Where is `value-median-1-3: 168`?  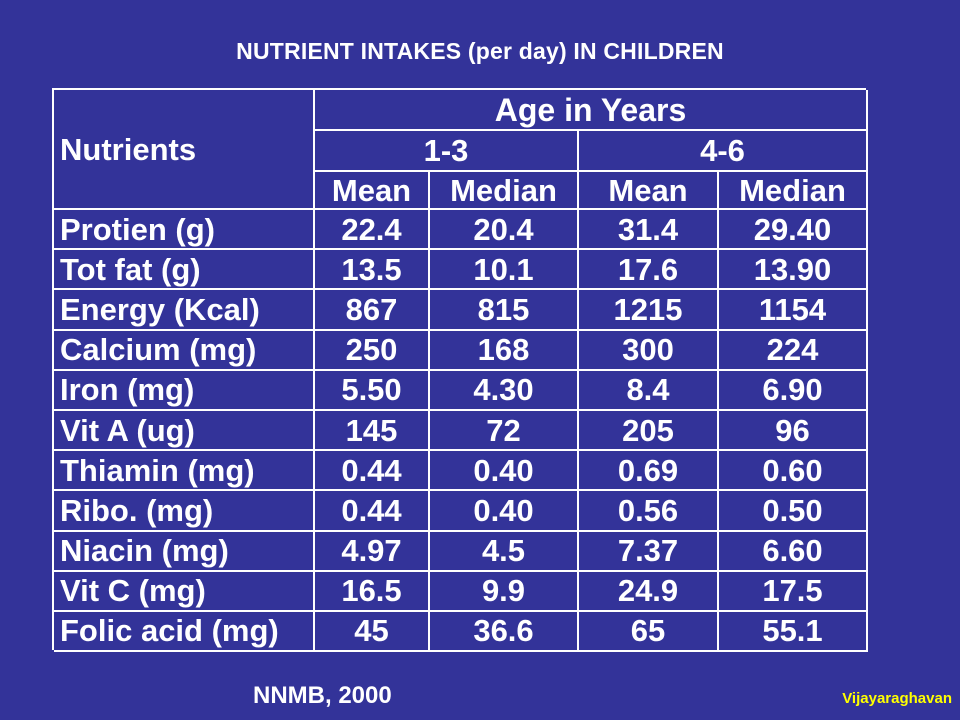
value-median-1-3: 168 is located at coordinates (504, 350).